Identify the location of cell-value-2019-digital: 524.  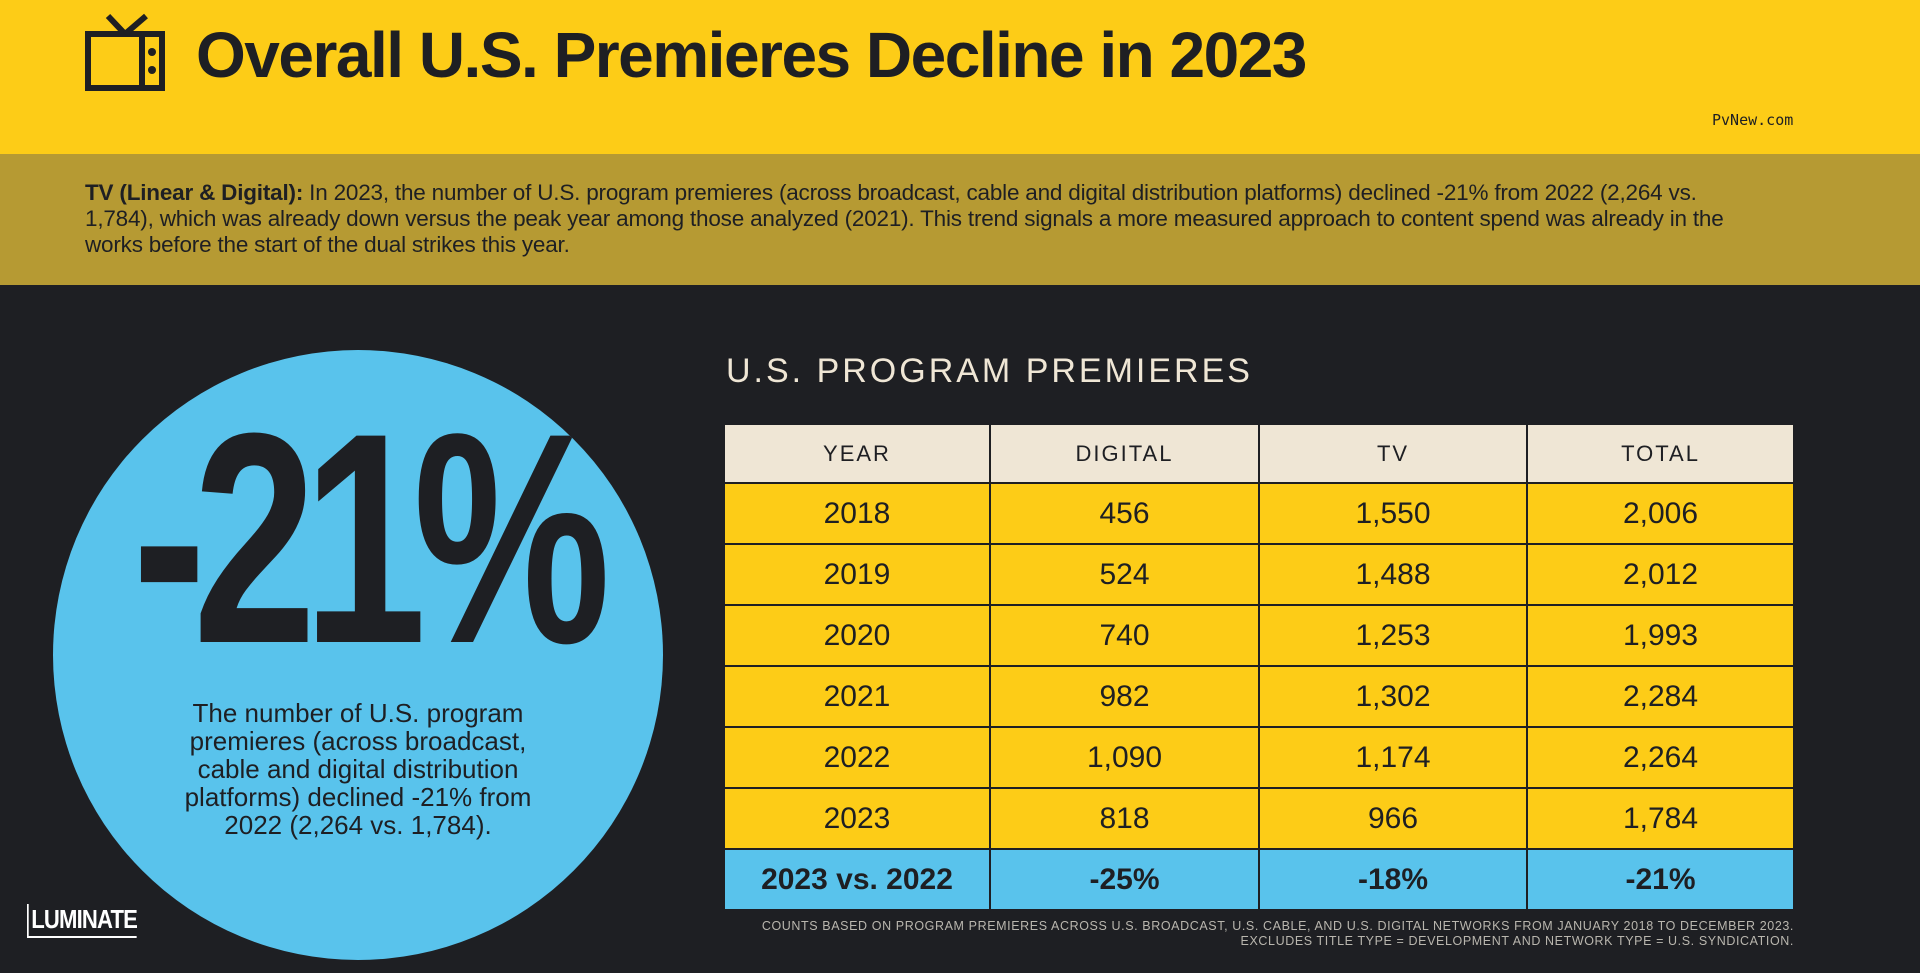
(1124, 574).